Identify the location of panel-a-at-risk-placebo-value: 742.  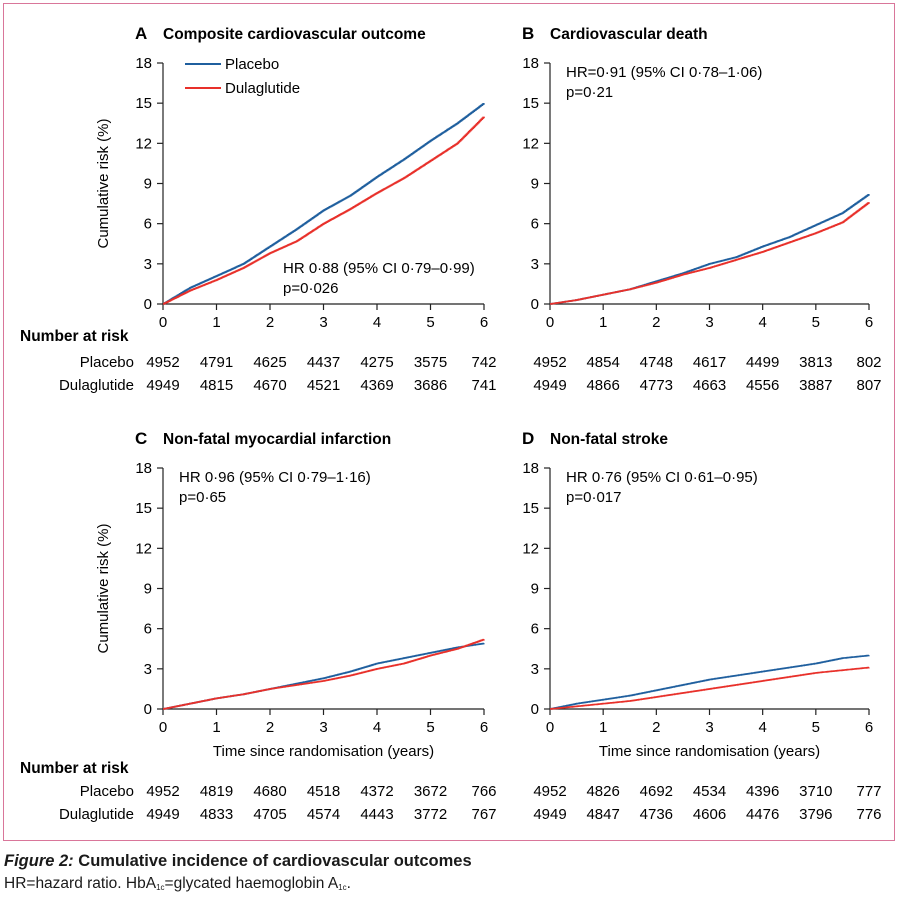
(483, 362).